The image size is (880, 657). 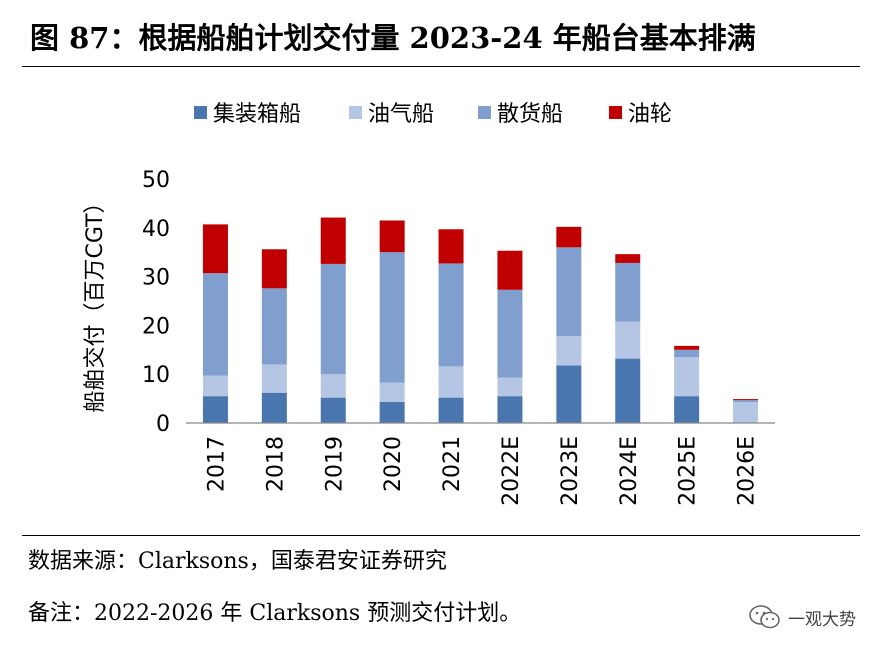 What do you see at coordinates (441, 66) in the screenshot?
I see `title-divider` at bounding box center [441, 66].